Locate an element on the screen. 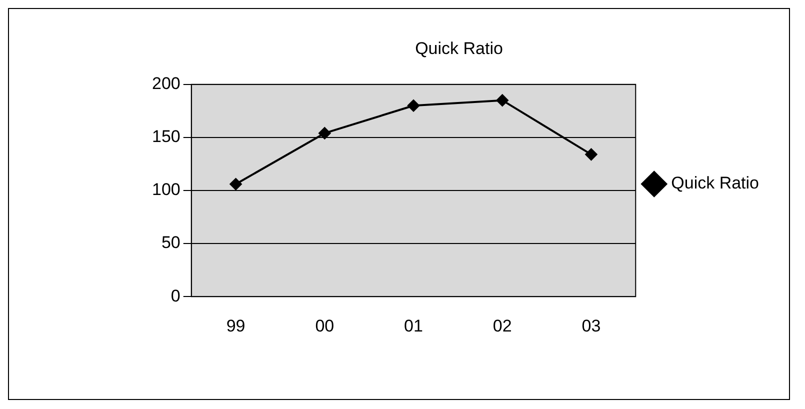  y-tick-label: 50 is located at coordinates (170, 242).